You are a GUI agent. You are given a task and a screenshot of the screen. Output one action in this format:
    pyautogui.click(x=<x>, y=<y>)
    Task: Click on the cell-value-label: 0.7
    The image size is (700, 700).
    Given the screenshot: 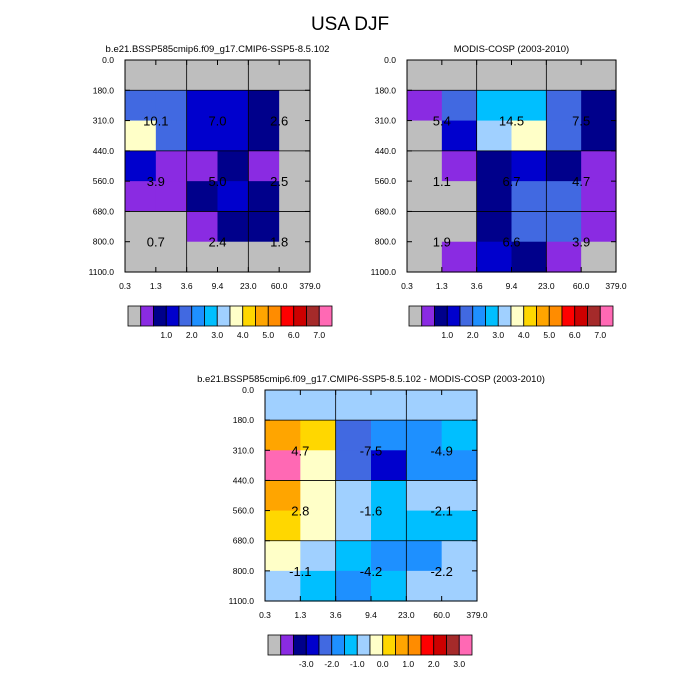 What is the action you would take?
    pyautogui.click(x=156, y=242)
    